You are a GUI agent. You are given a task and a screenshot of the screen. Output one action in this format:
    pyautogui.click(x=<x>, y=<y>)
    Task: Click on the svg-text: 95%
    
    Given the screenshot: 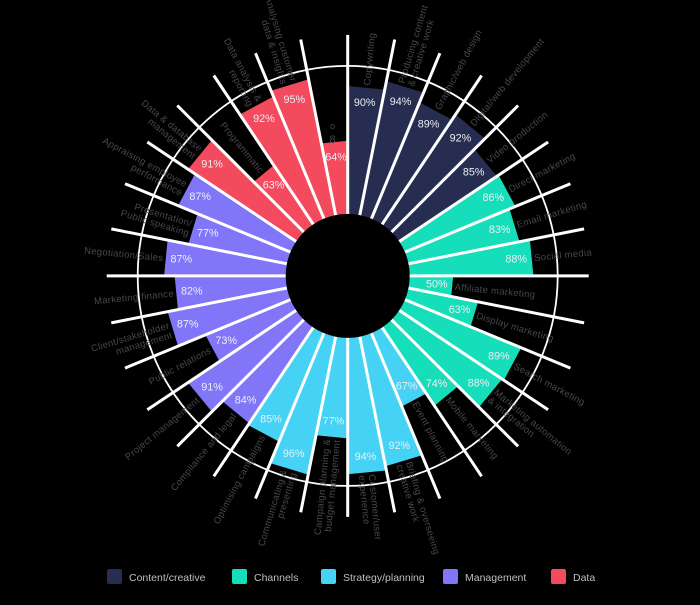 What is the action you would take?
    pyautogui.click(x=294, y=100)
    